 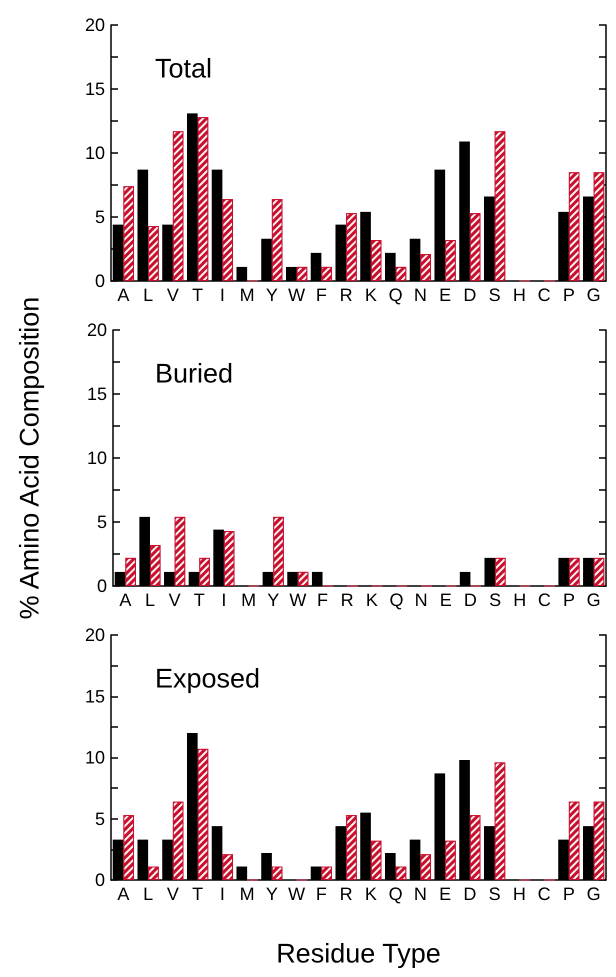 What do you see at coordinates (194, 373) in the screenshot?
I see `text: Buried` at bounding box center [194, 373].